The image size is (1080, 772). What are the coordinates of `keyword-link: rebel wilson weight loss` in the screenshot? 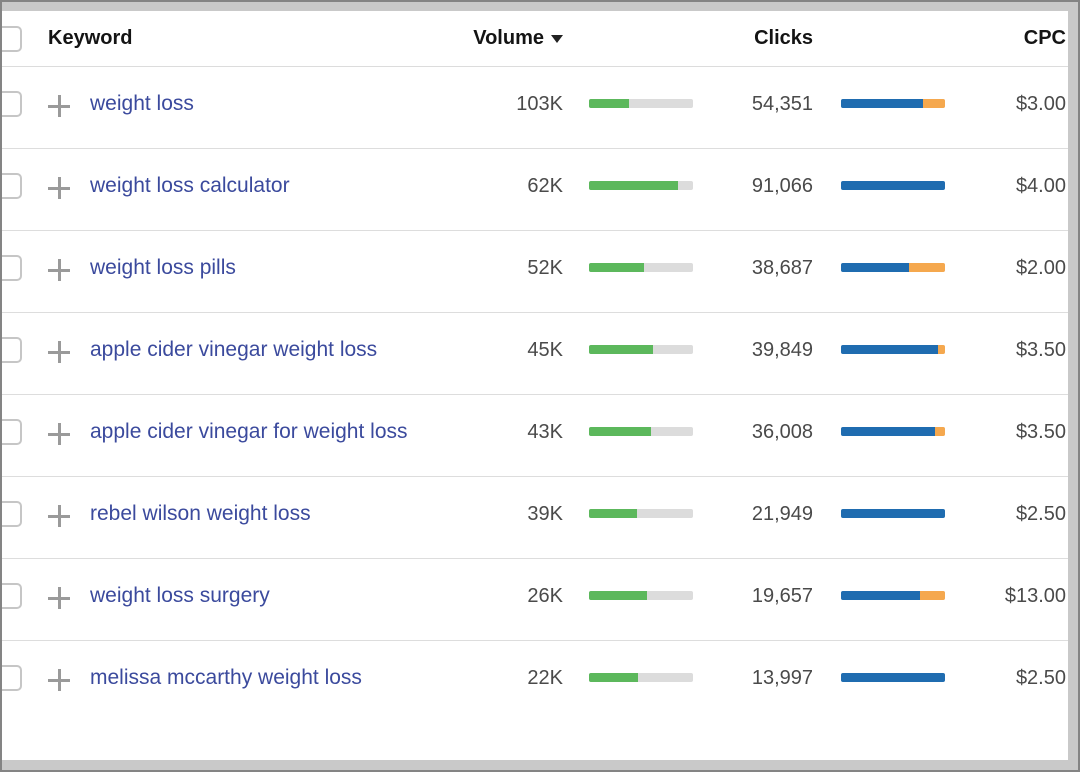 It's located at (200, 513).